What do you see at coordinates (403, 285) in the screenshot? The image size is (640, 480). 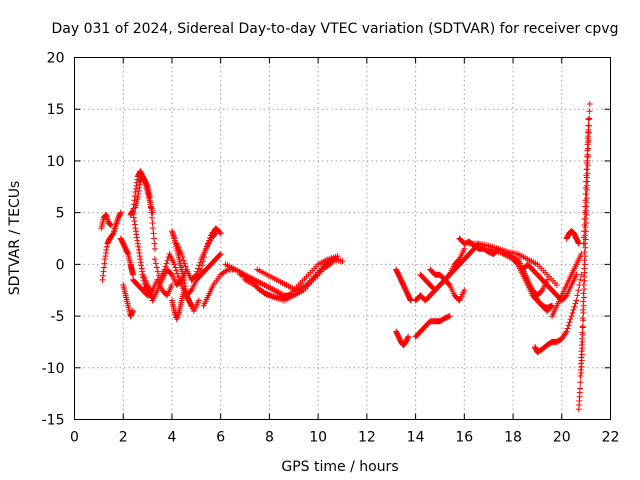 I see `series-sat-u` at bounding box center [403, 285].